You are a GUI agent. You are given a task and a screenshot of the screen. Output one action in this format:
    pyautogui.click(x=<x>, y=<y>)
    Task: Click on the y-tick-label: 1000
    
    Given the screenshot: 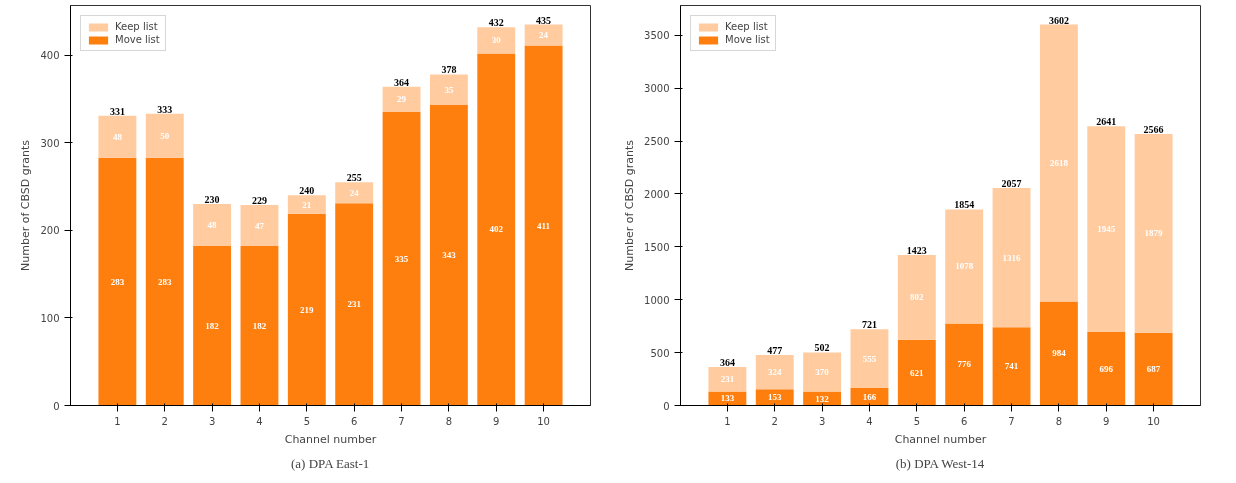 What is the action you would take?
    pyautogui.click(x=657, y=300)
    